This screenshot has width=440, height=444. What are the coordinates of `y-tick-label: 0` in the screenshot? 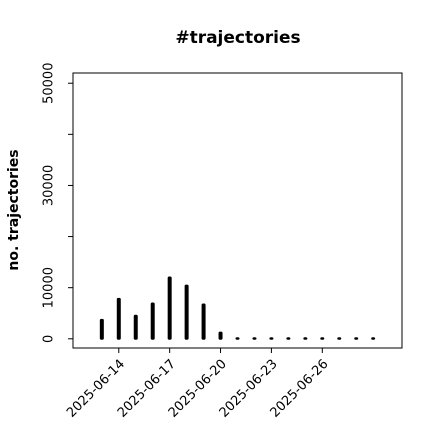 It's located at (49, 339).